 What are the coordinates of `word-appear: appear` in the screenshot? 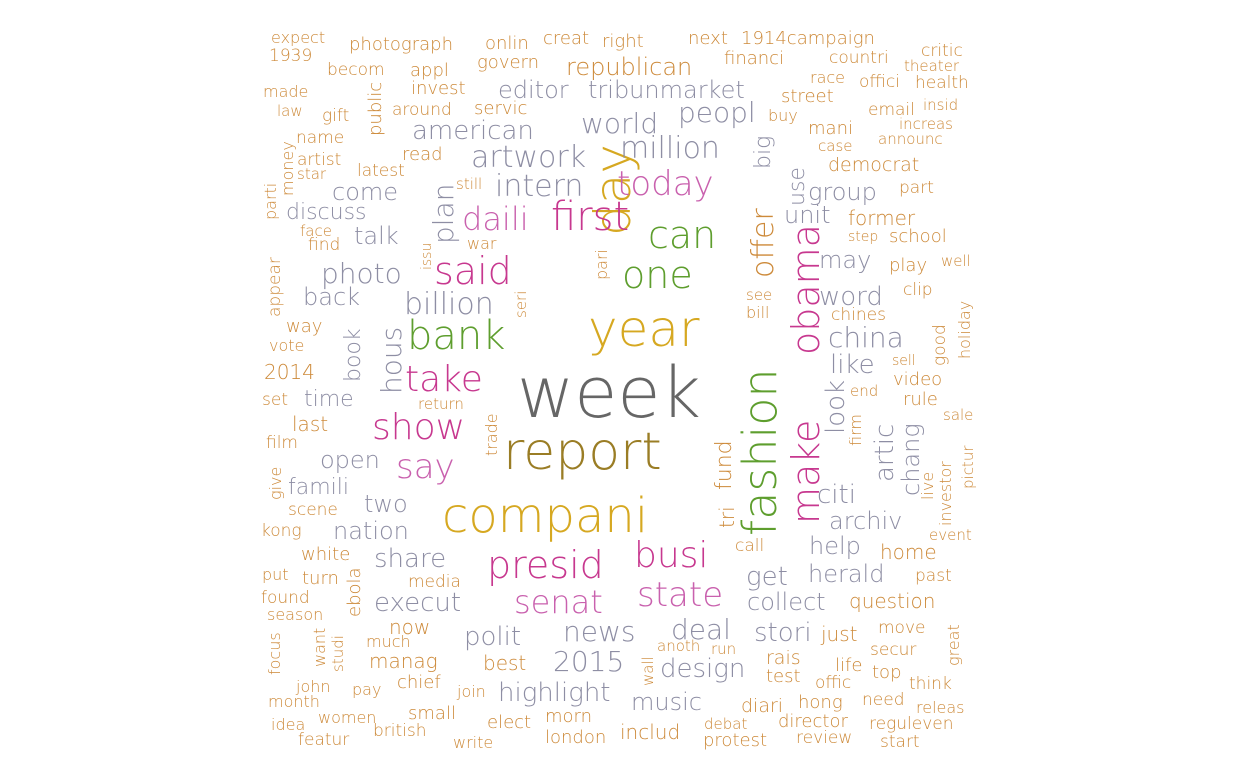 It's located at (275, 287).